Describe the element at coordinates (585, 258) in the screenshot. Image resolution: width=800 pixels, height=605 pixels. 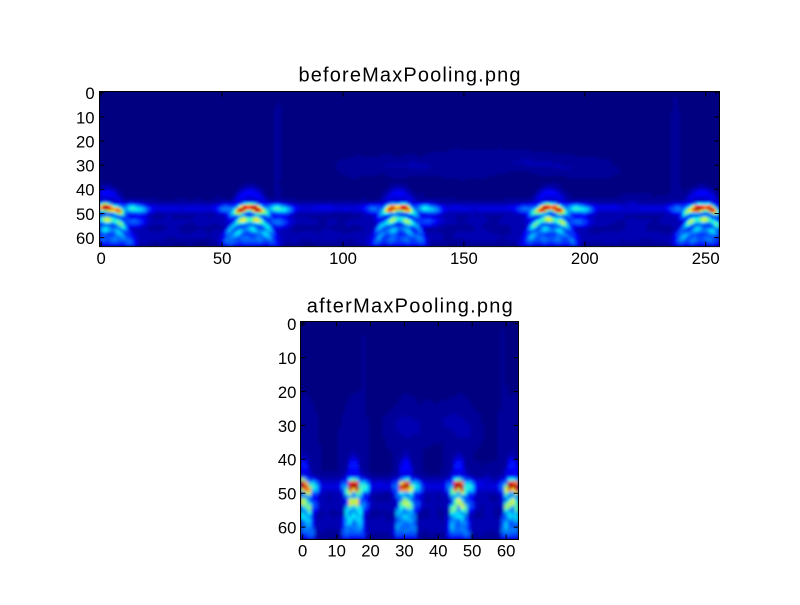
I see `svg-text: 200` at that location.